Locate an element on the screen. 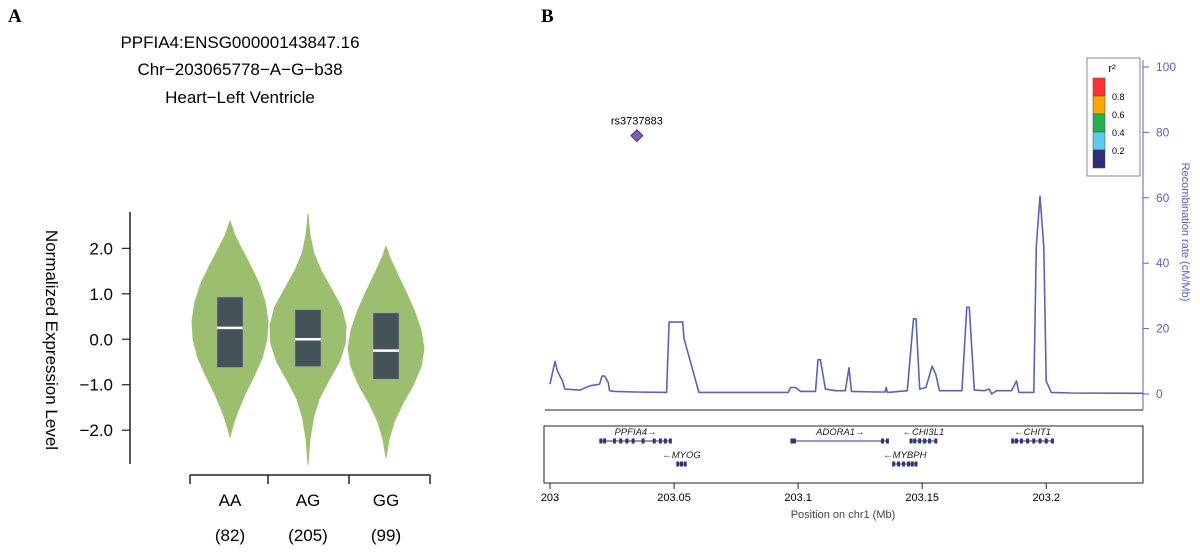 This screenshot has width=1200, height=553. violin-category-label-AA: AA is located at coordinates (230, 500).